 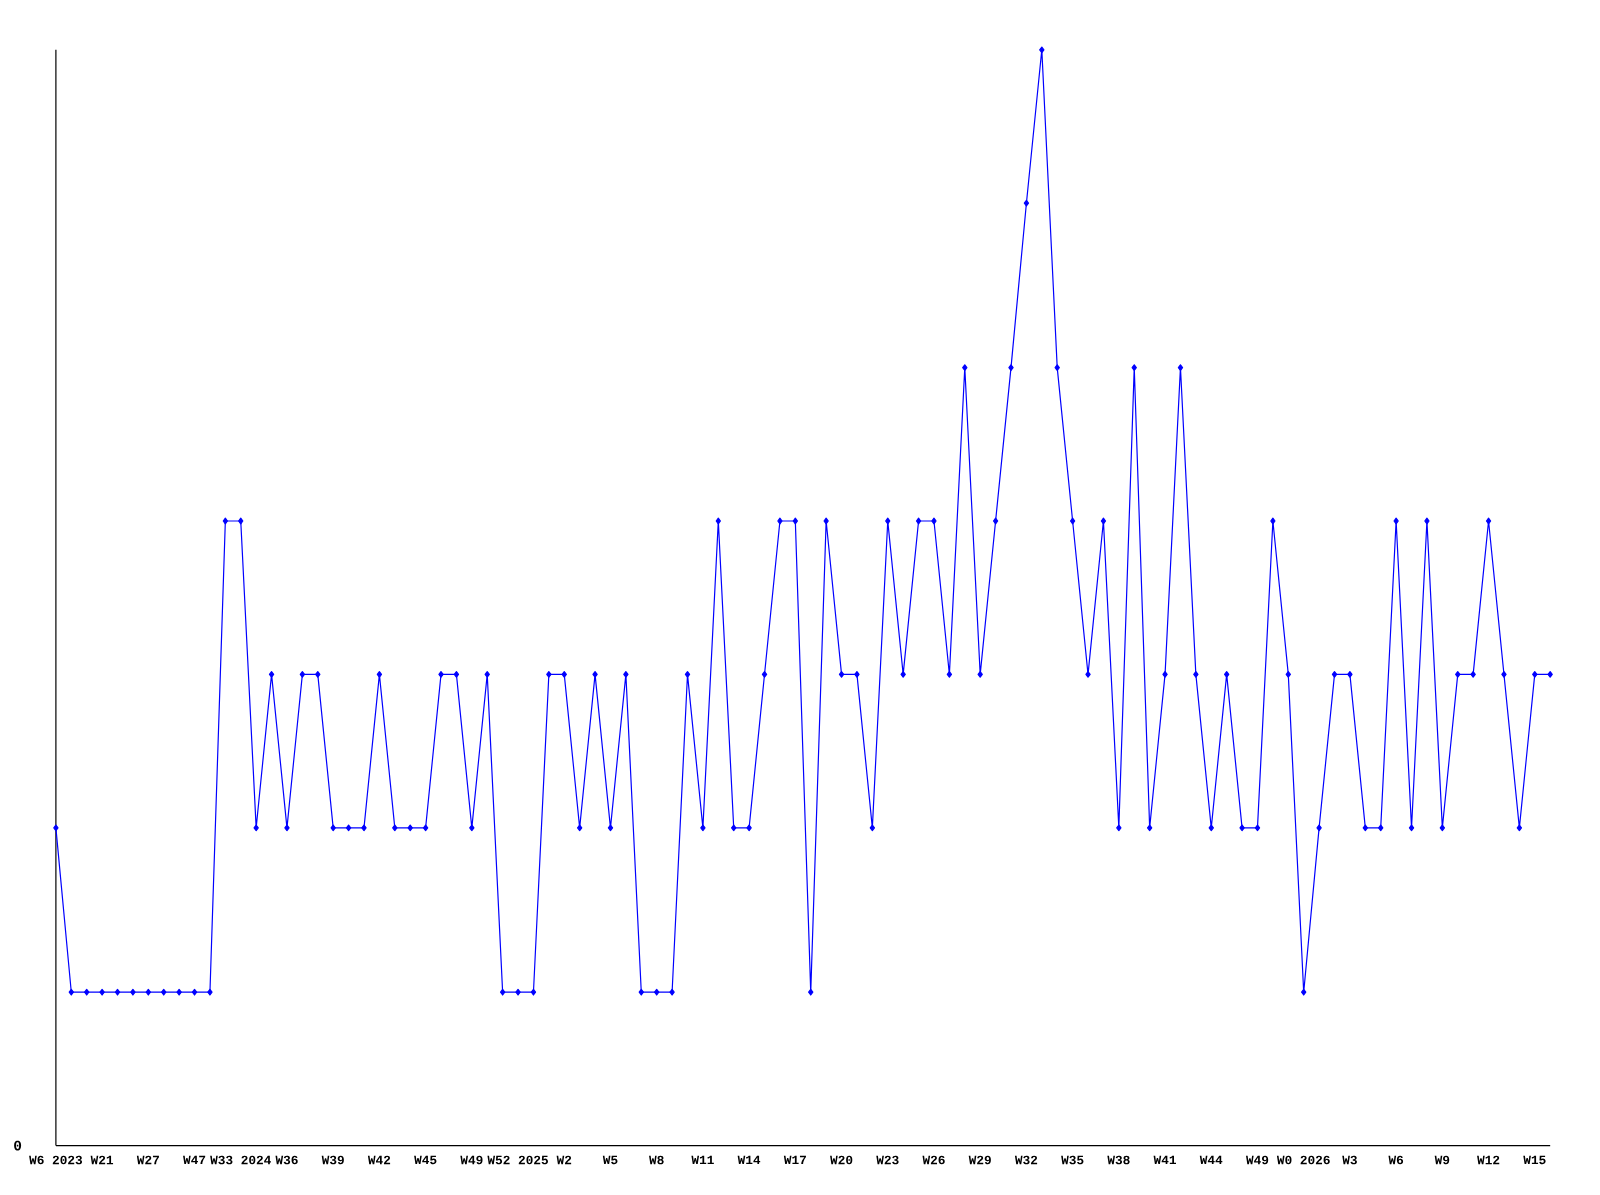 What do you see at coordinates (332, 1160) in the screenshot?
I see `x-tick-label: W39` at bounding box center [332, 1160].